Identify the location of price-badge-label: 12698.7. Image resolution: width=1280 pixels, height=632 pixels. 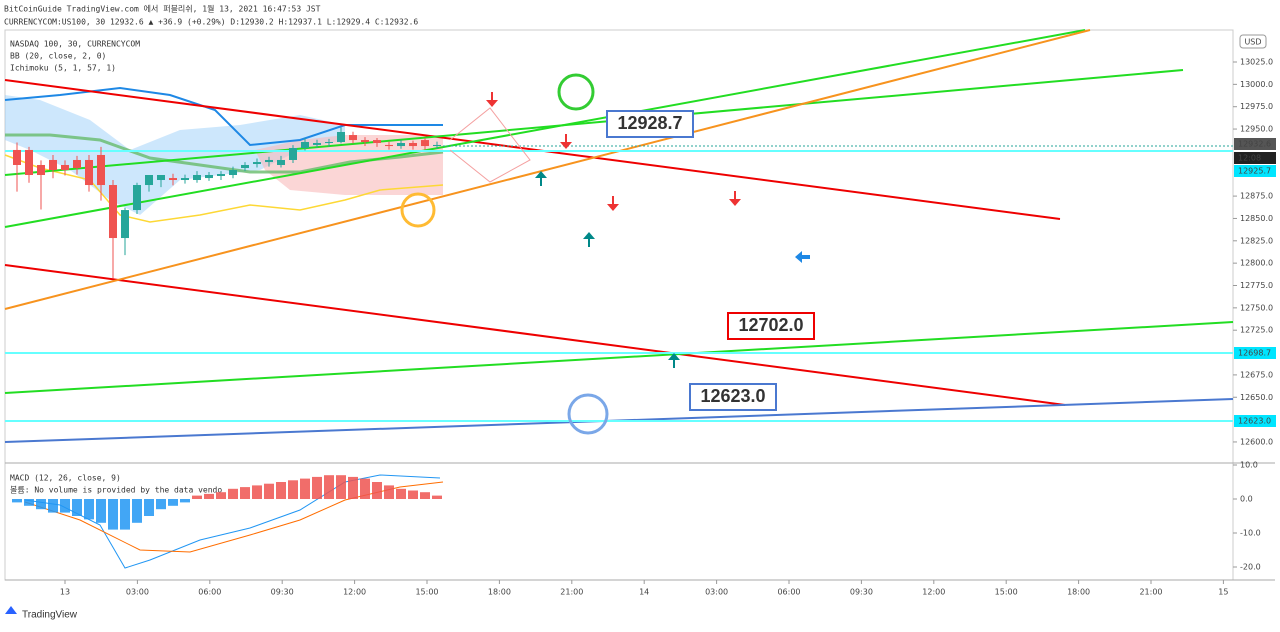
(1254, 353).